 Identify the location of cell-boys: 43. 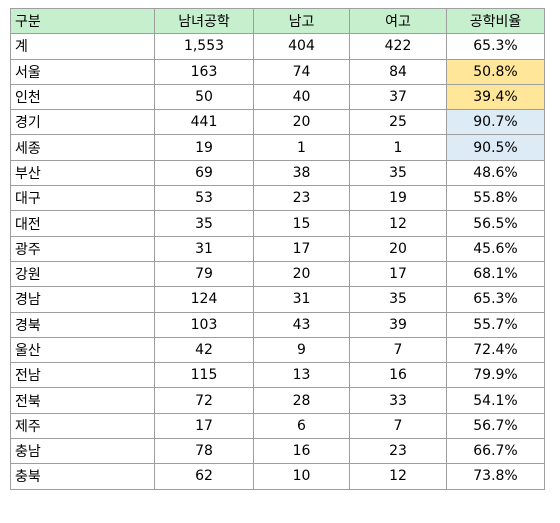
(301, 324).